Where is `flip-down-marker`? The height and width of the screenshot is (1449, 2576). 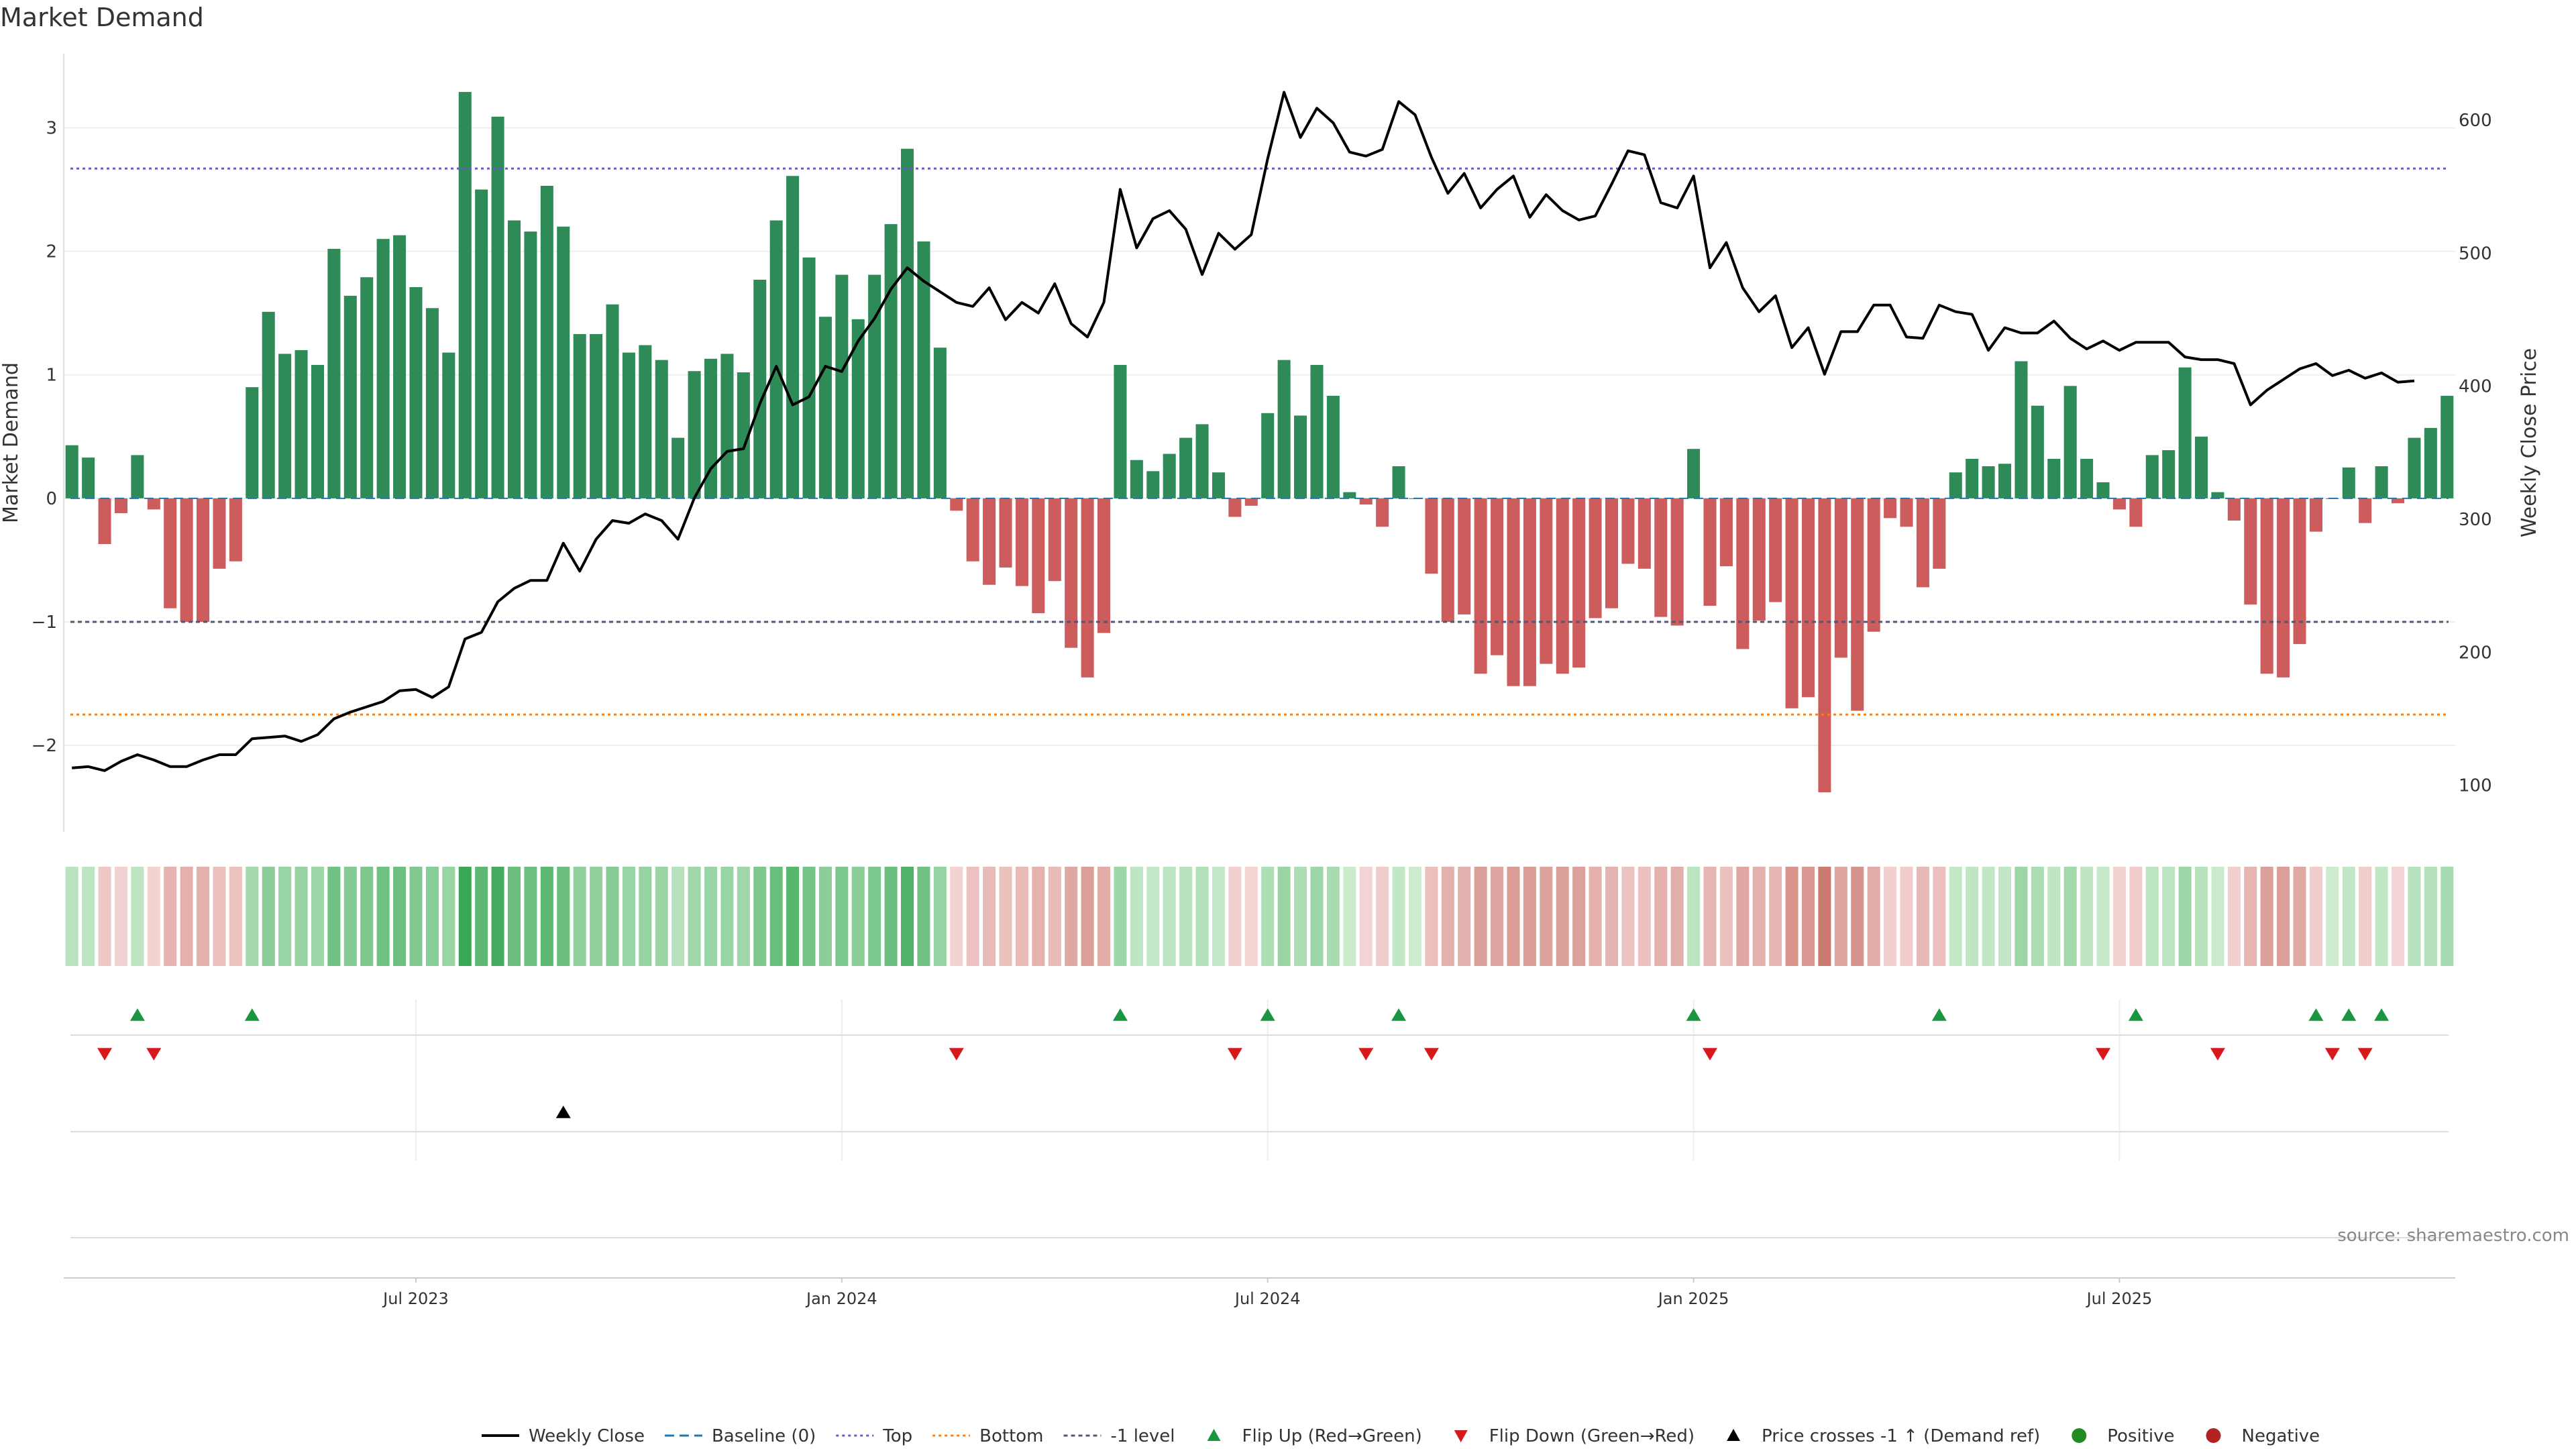 flip-down-marker is located at coordinates (2217, 1054).